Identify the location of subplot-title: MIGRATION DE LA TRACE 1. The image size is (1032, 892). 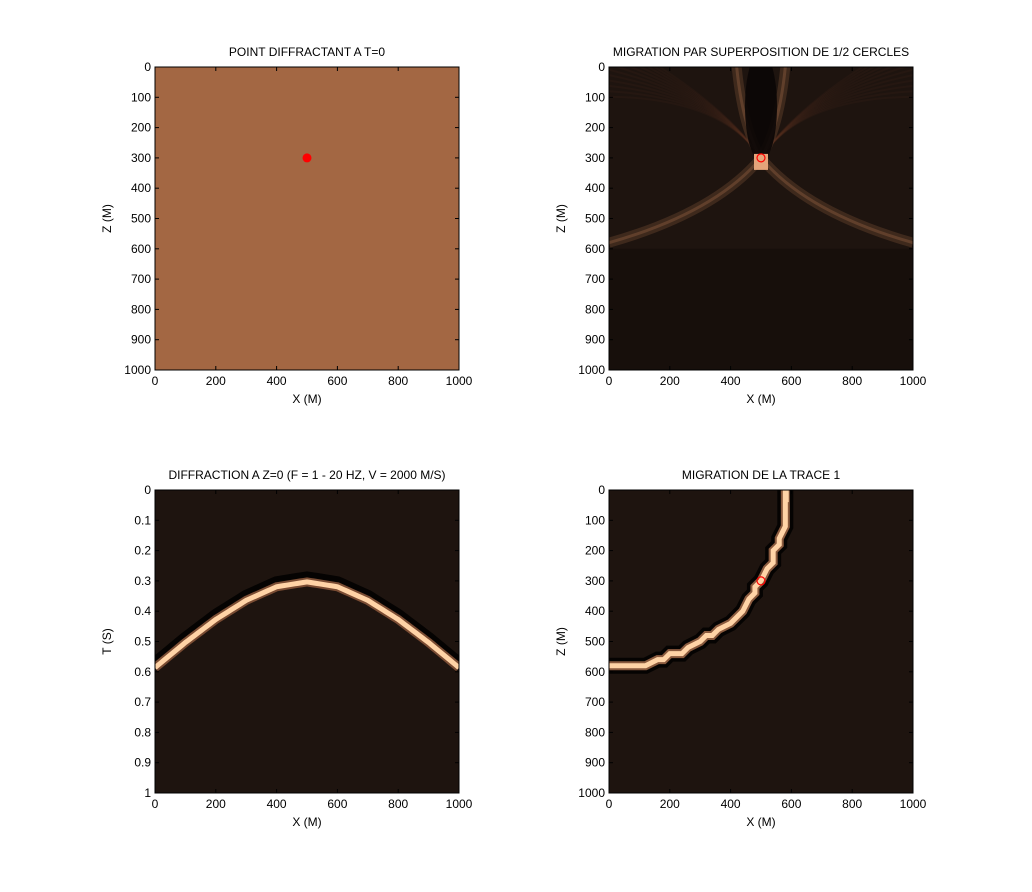
(761, 475).